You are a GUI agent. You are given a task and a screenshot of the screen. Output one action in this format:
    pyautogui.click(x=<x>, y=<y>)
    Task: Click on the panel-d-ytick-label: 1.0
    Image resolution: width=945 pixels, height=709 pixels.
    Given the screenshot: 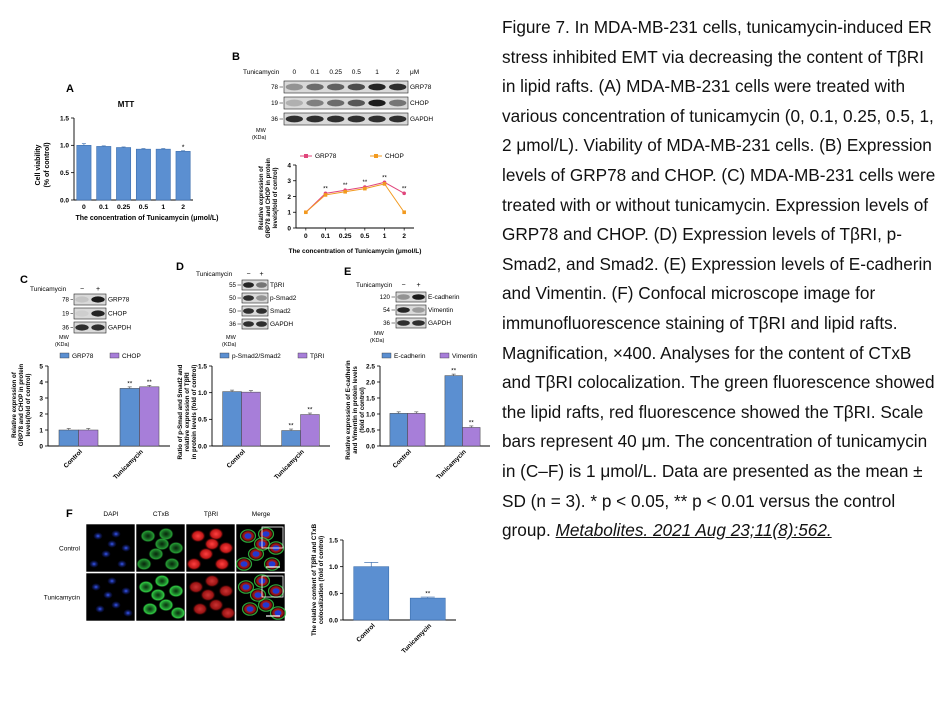 What is the action you would take?
    pyautogui.click(x=202, y=393)
    